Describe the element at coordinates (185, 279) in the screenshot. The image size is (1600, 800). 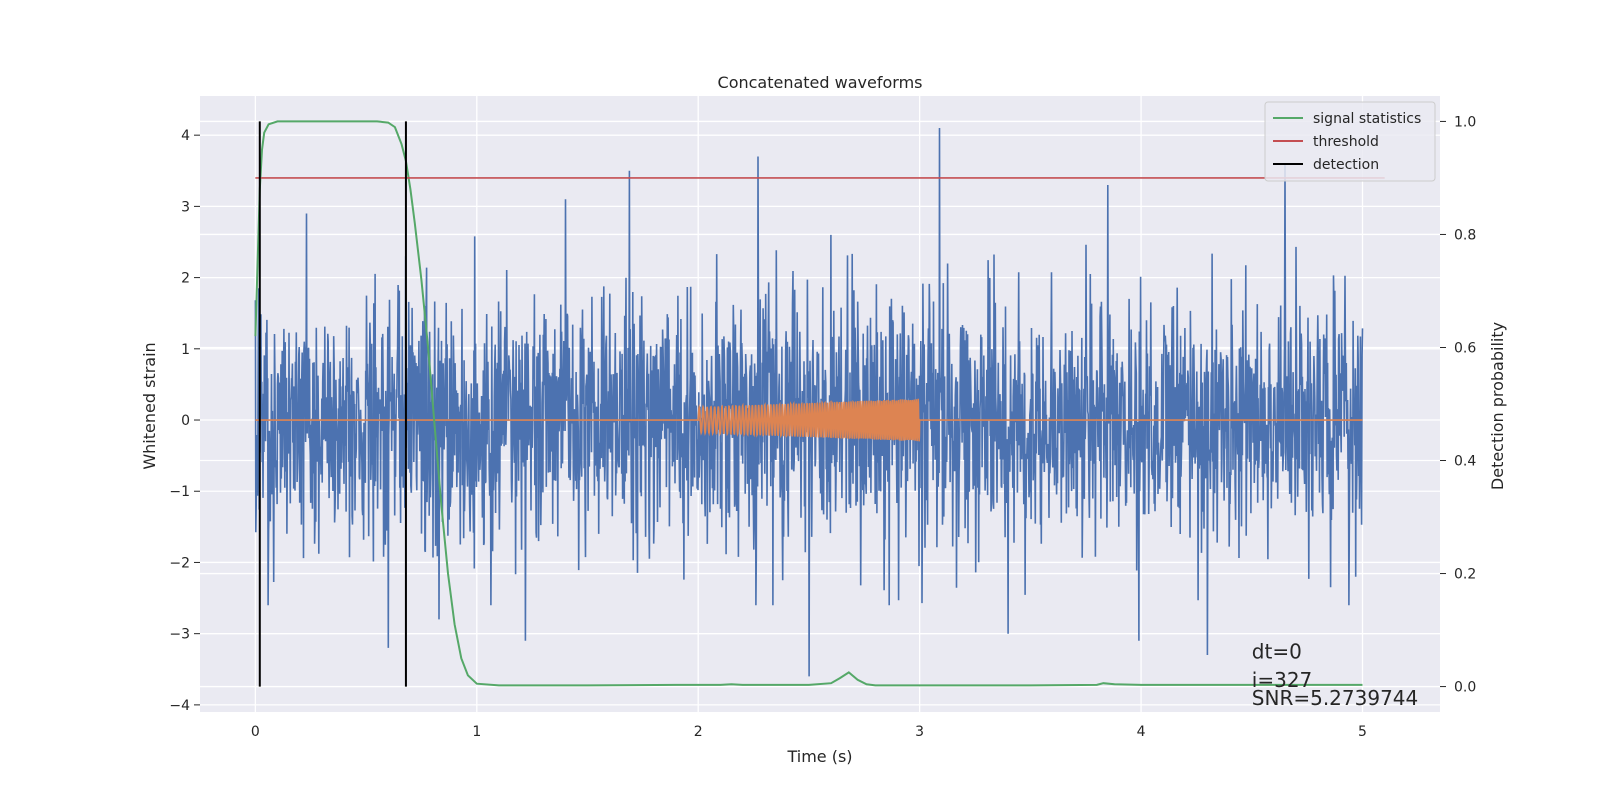
I see `y-tick-label: 2` at that location.